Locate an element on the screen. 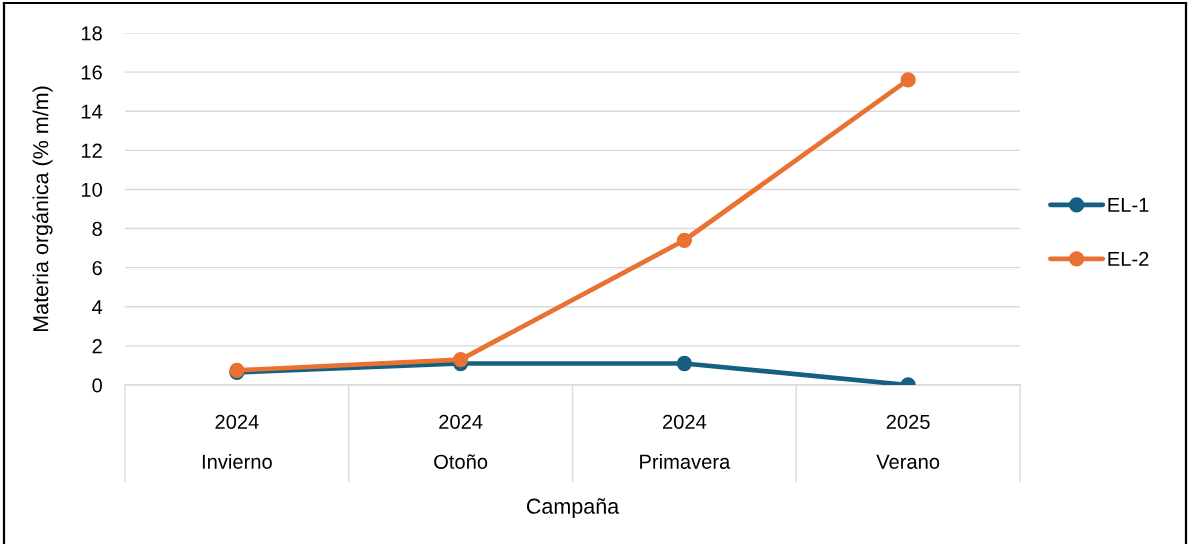  y-tick-label: 12 is located at coordinates (91, 150).